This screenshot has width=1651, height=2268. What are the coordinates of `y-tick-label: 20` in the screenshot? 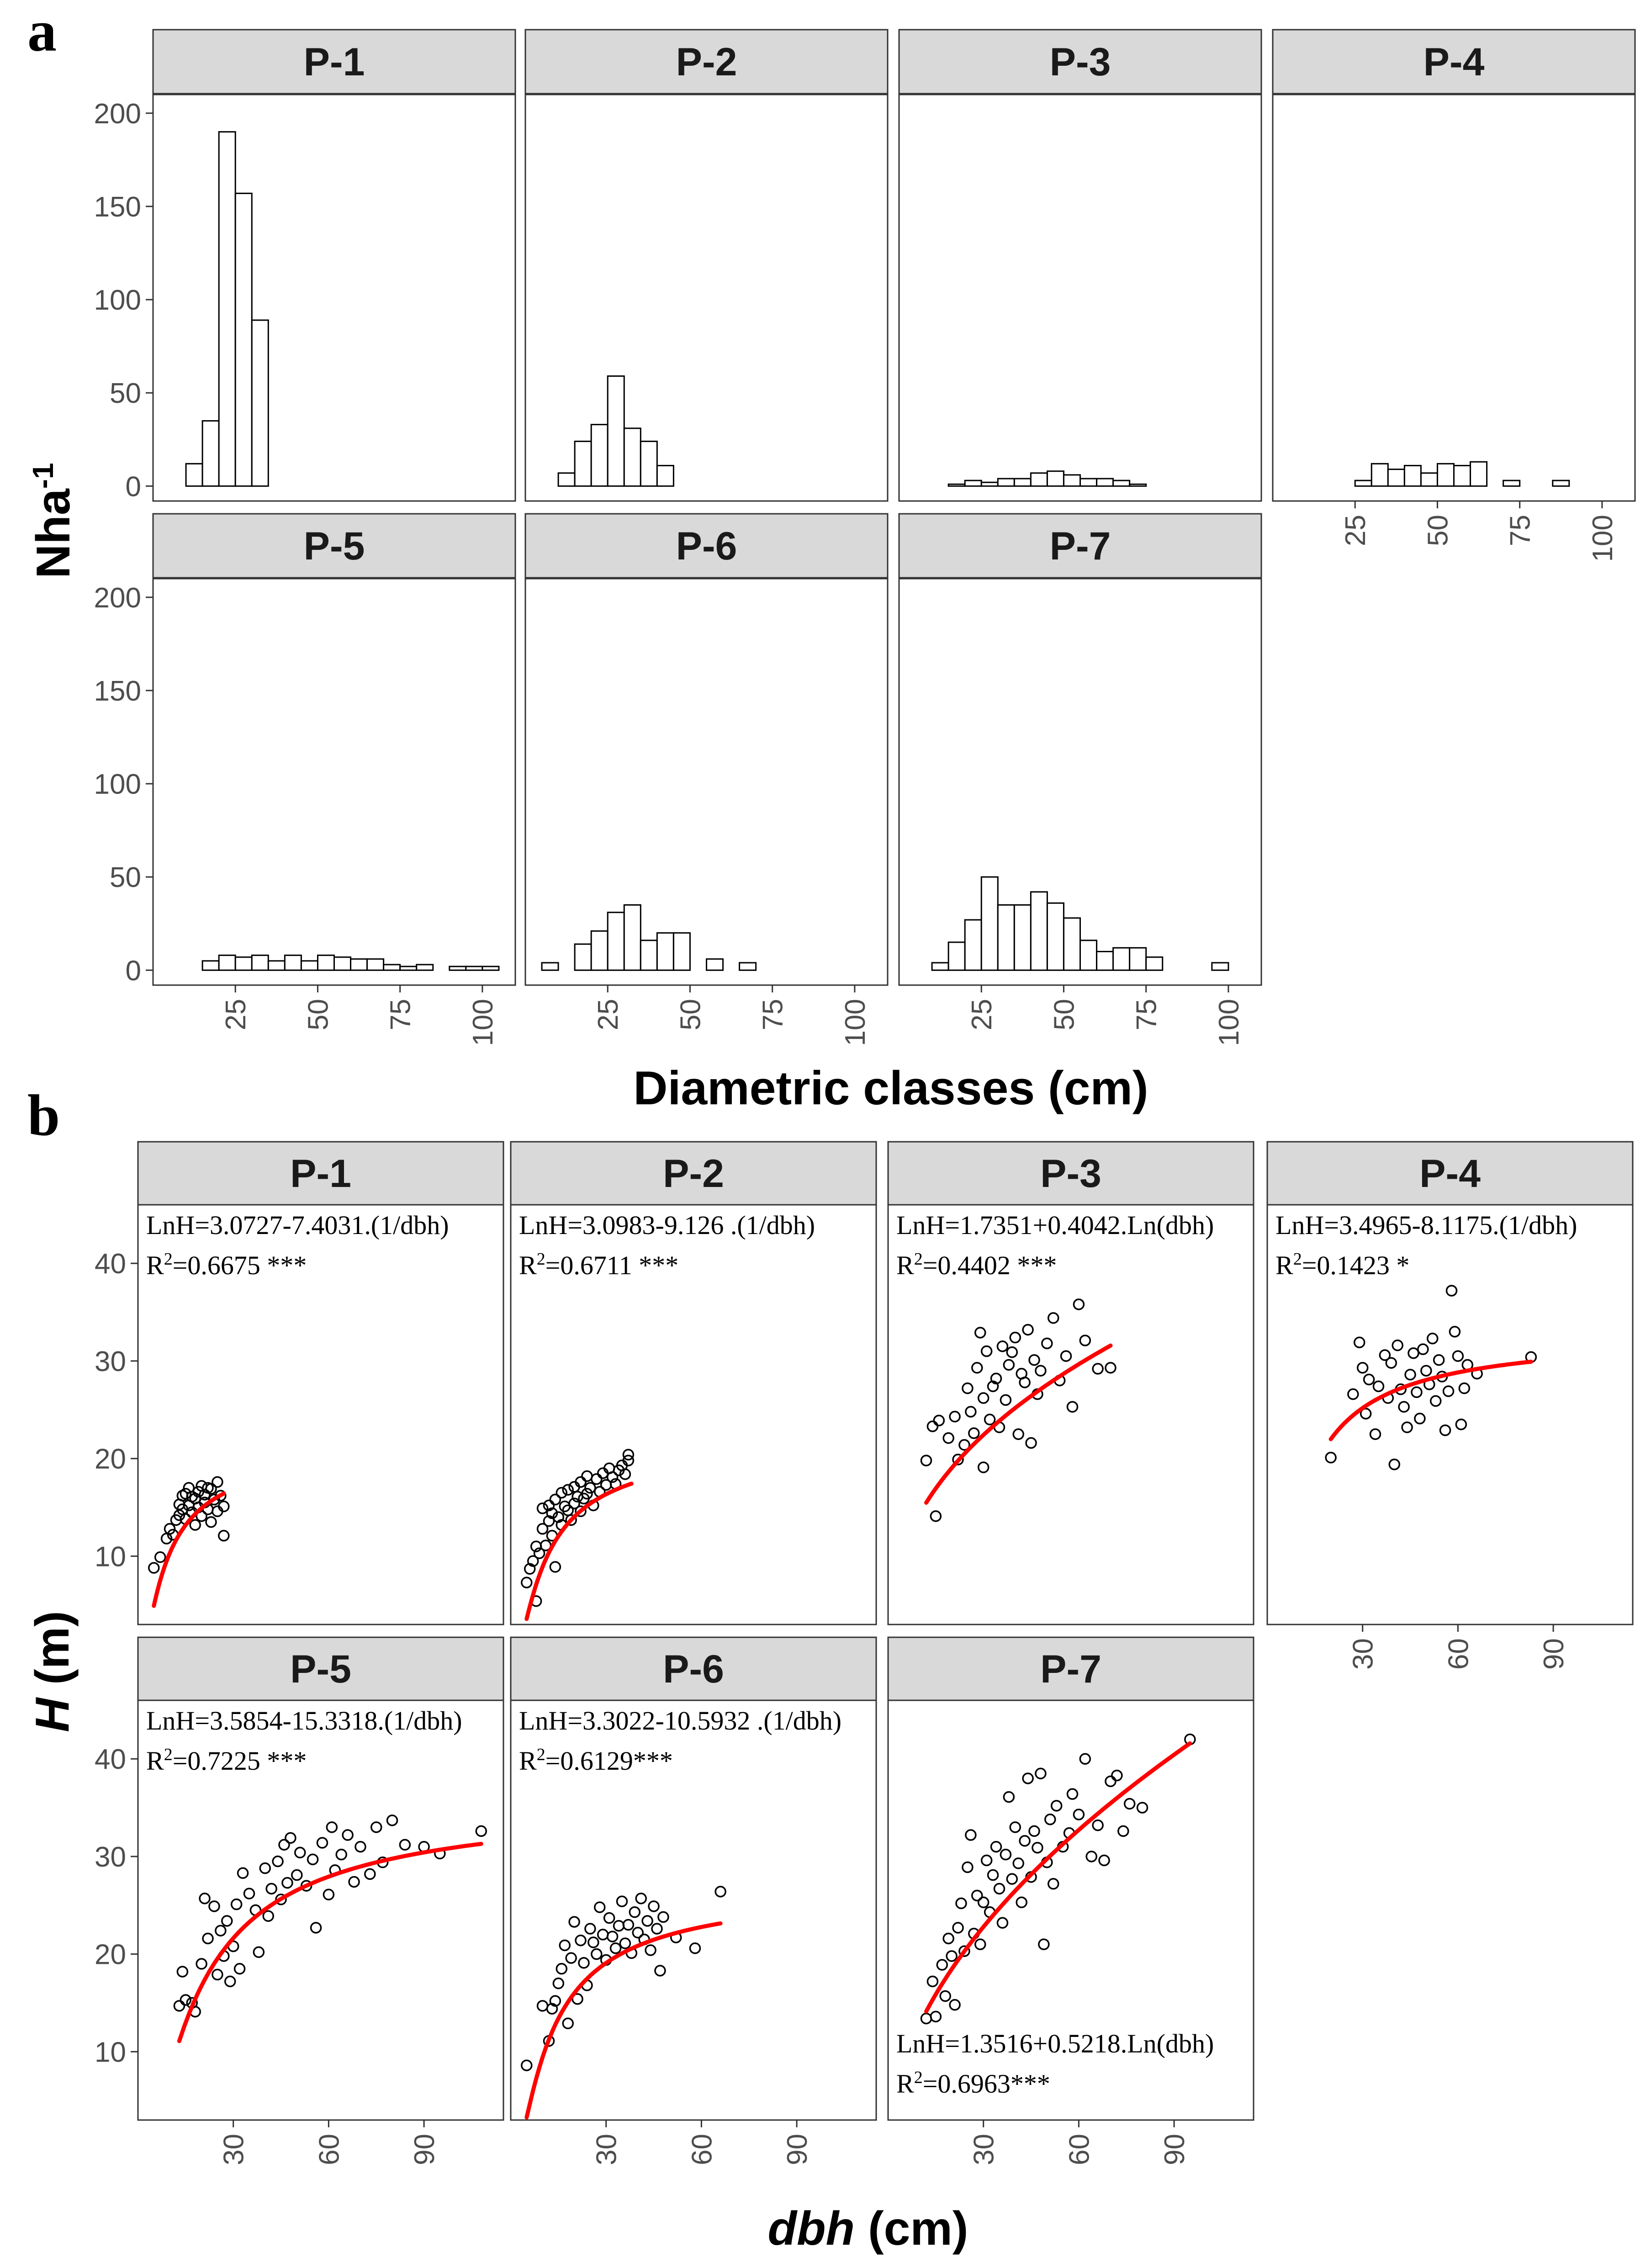 It's located at (110, 1955).